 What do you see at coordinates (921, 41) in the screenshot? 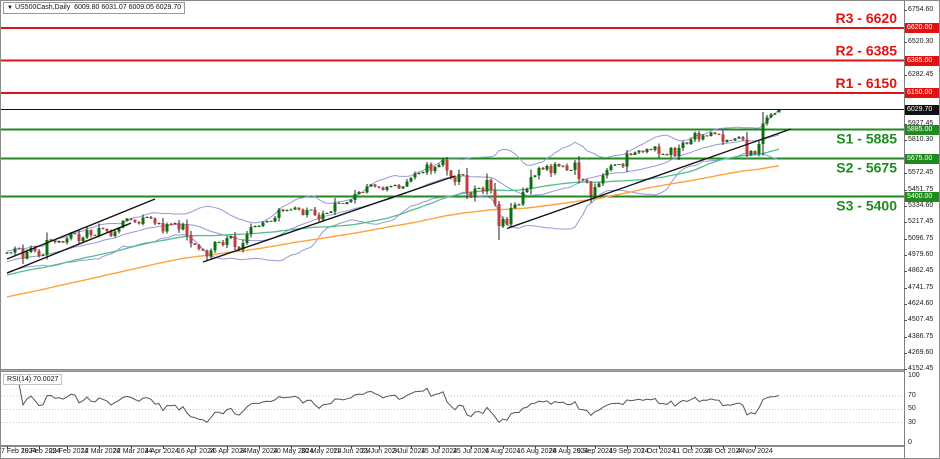
I see `price-axis-tick-label: 6520.30` at bounding box center [921, 41].